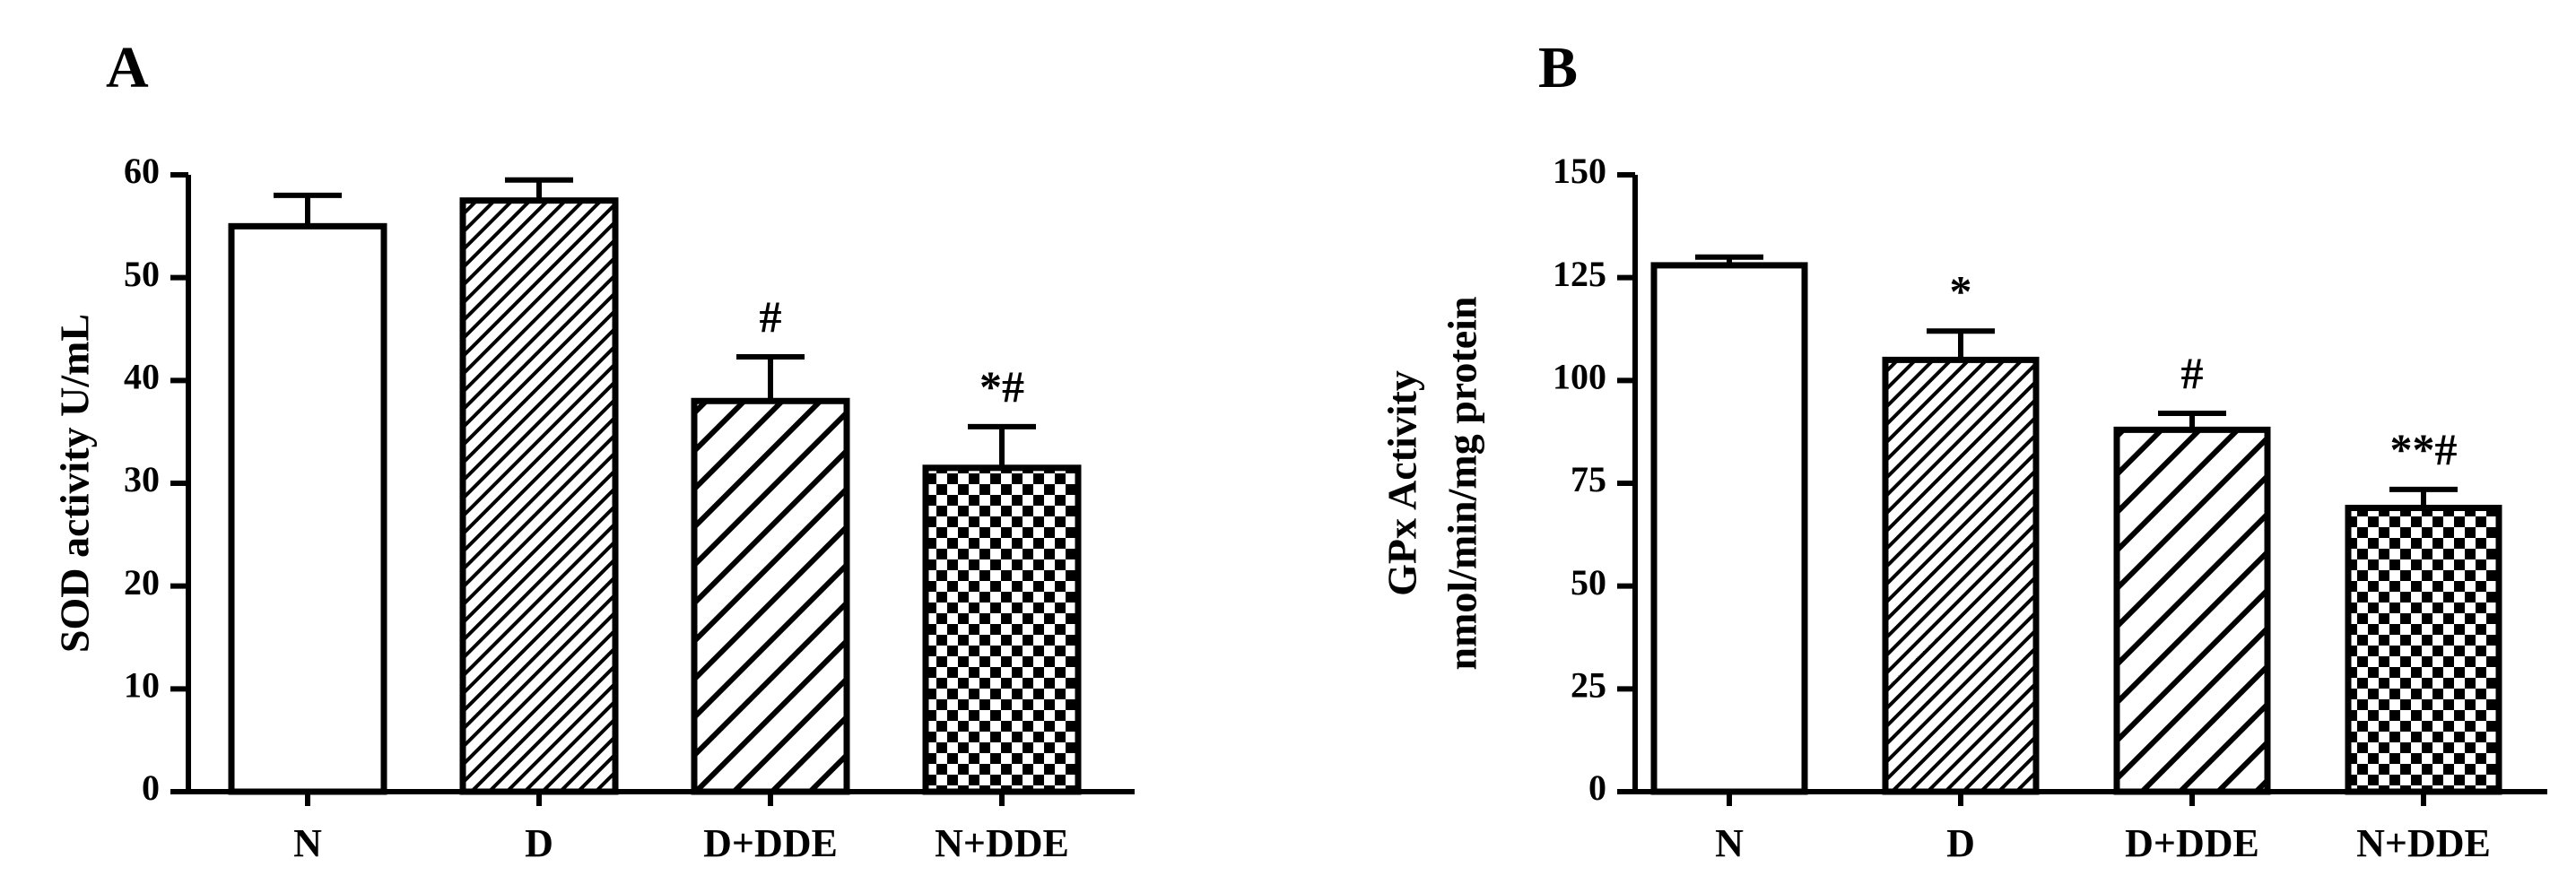 Image resolution: width=2576 pixels, height=893 pixels. What do you see at coordinates (1002, 843) in the screenshot?
I see `panel-a-x-tick-label-3: N+DDE` at bounding box center [1002, 843].